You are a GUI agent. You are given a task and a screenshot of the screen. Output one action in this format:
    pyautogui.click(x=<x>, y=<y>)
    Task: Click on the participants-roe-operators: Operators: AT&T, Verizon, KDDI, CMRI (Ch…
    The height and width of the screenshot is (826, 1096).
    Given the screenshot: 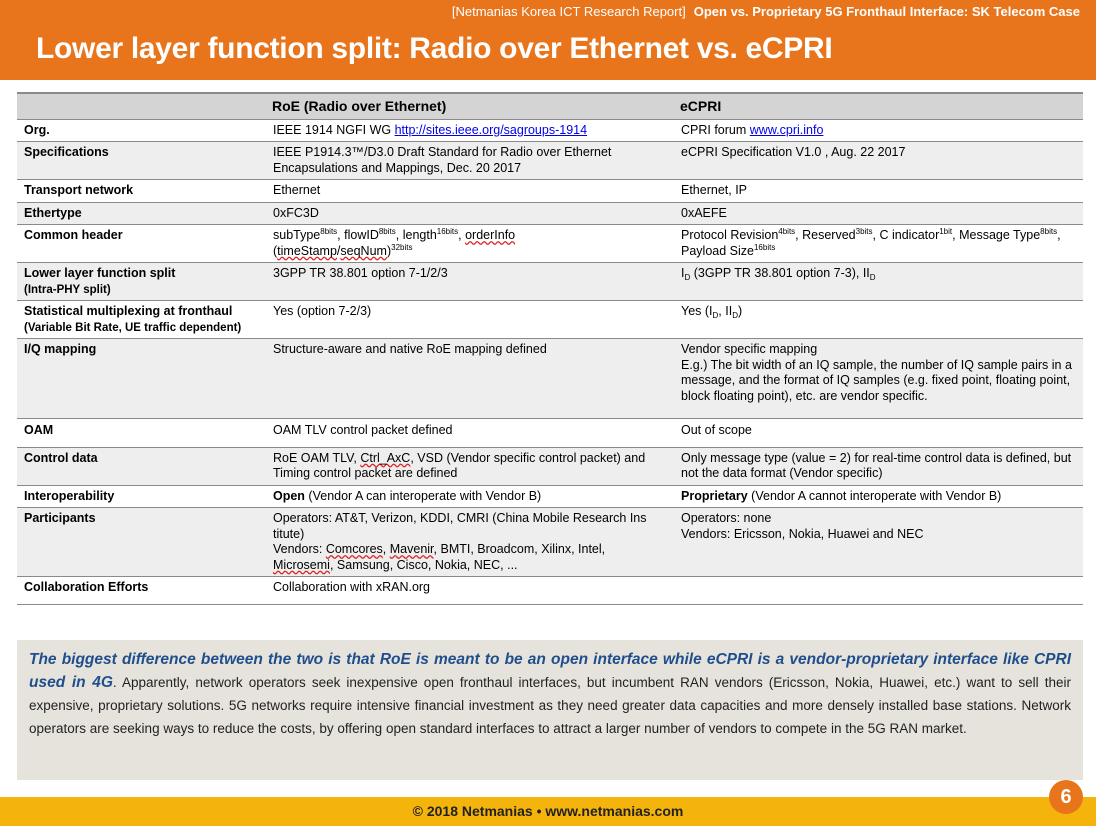 What is the action you would take?
    pyautogui.click(x=460, y=526)
    